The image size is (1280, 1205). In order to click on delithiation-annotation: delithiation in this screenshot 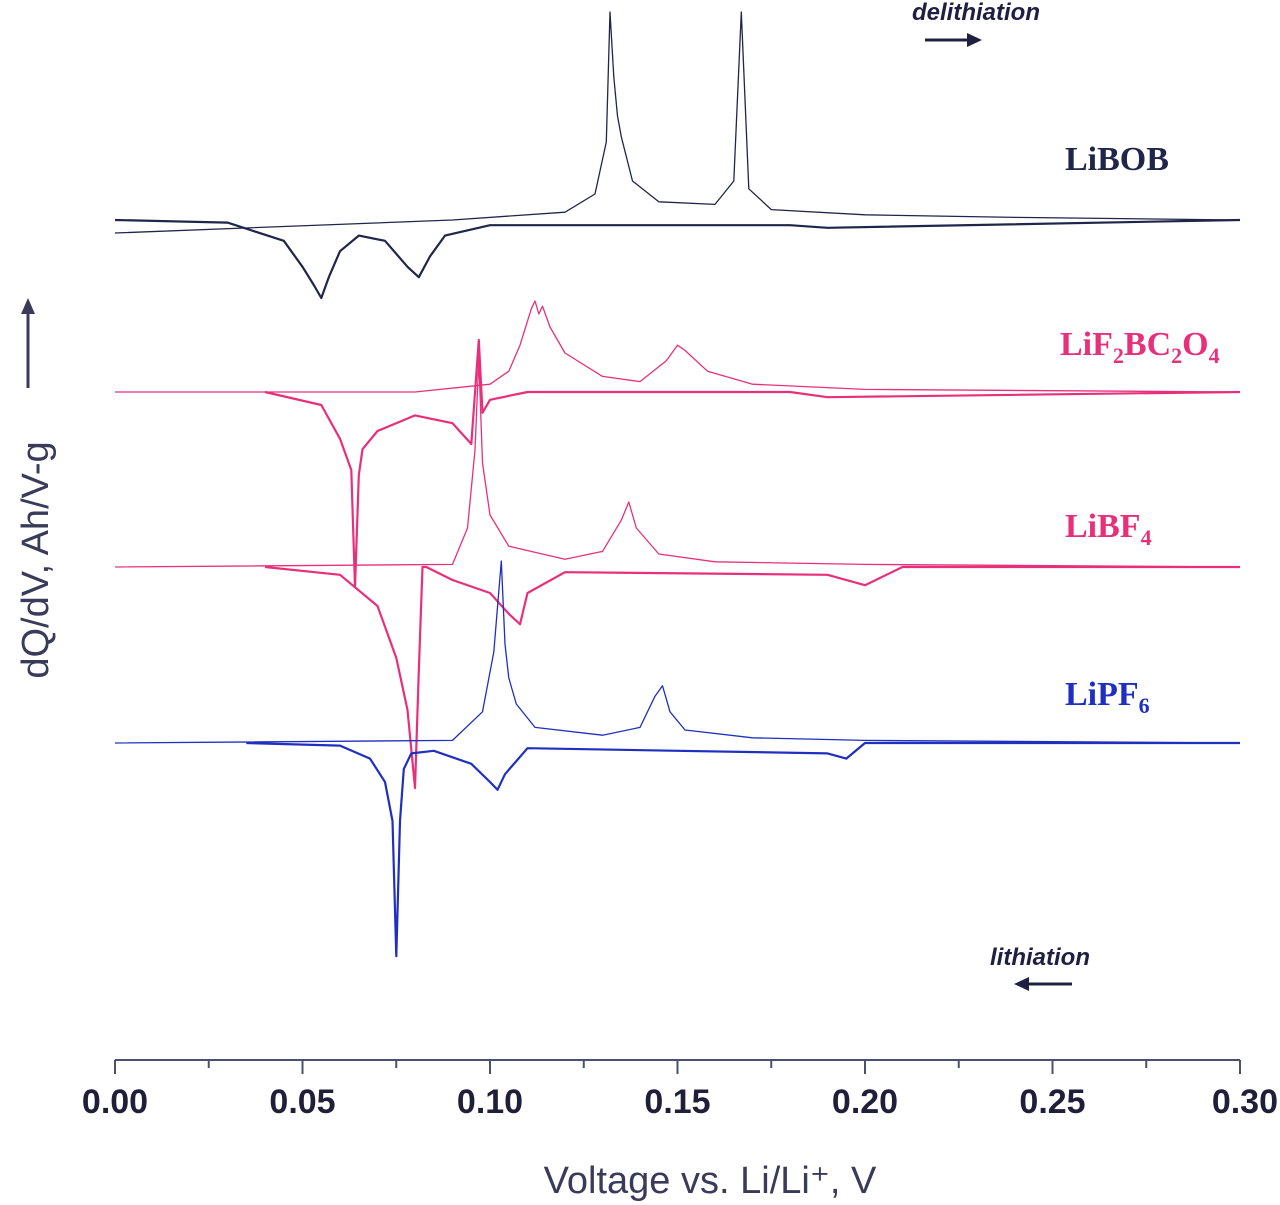, I will do `click(976, 23)`.